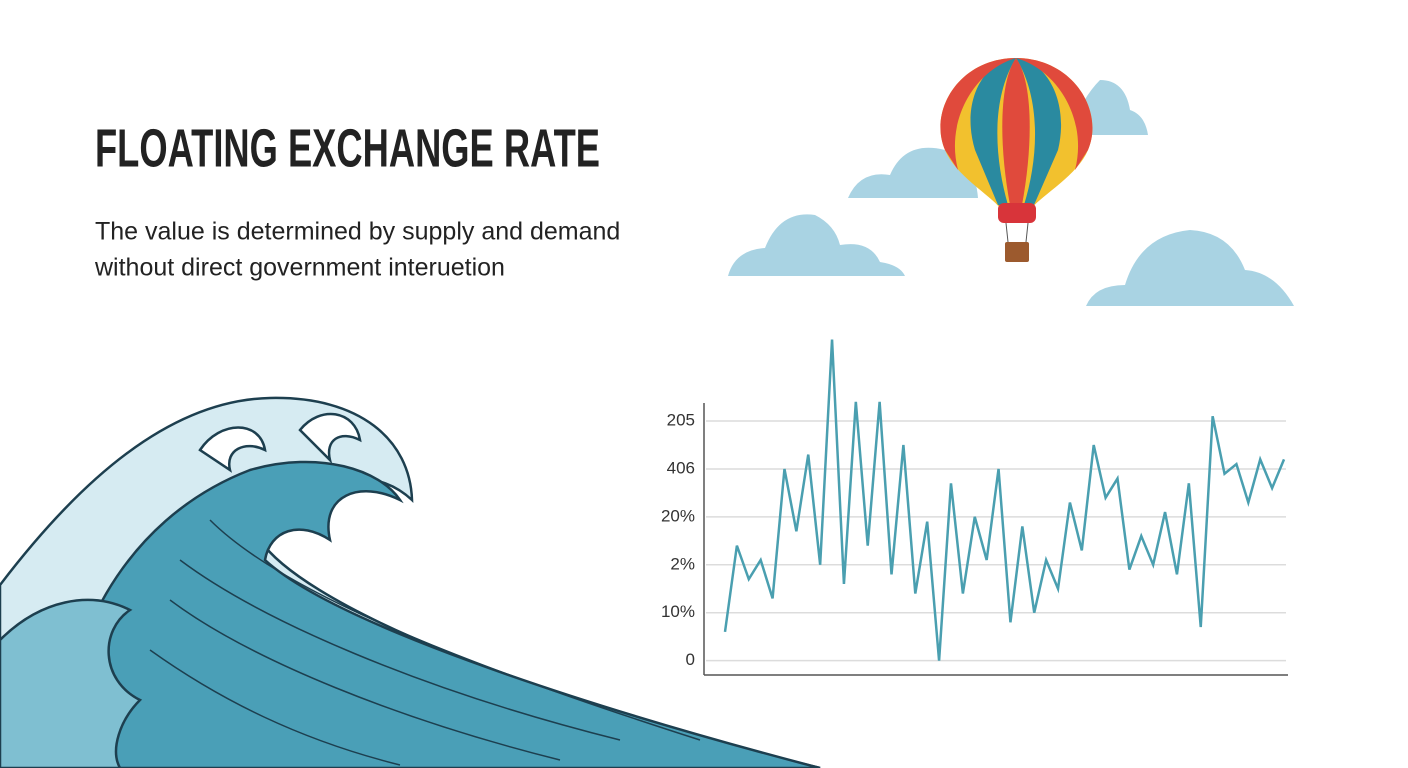  What do you see at coordinates (690, 659) in the screenshot?
I see `y-tick-label: 0` at bounding box center [690, 659].